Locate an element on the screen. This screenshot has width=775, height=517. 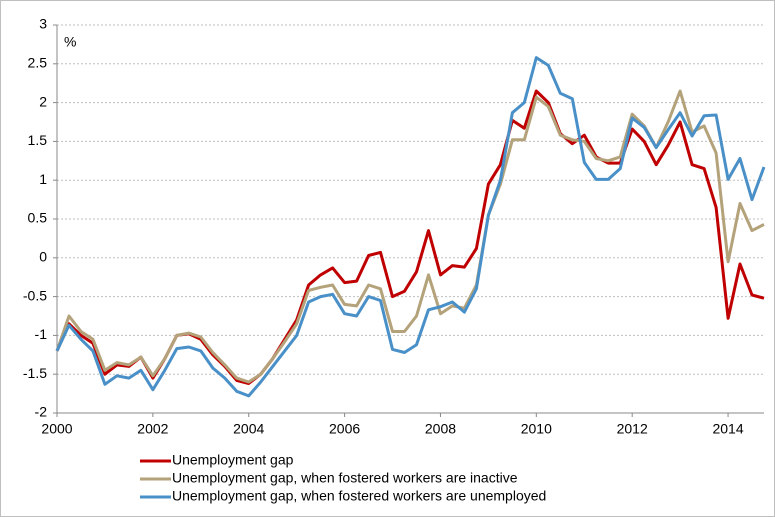
unit-label: % is located at coordinates (70, 42).